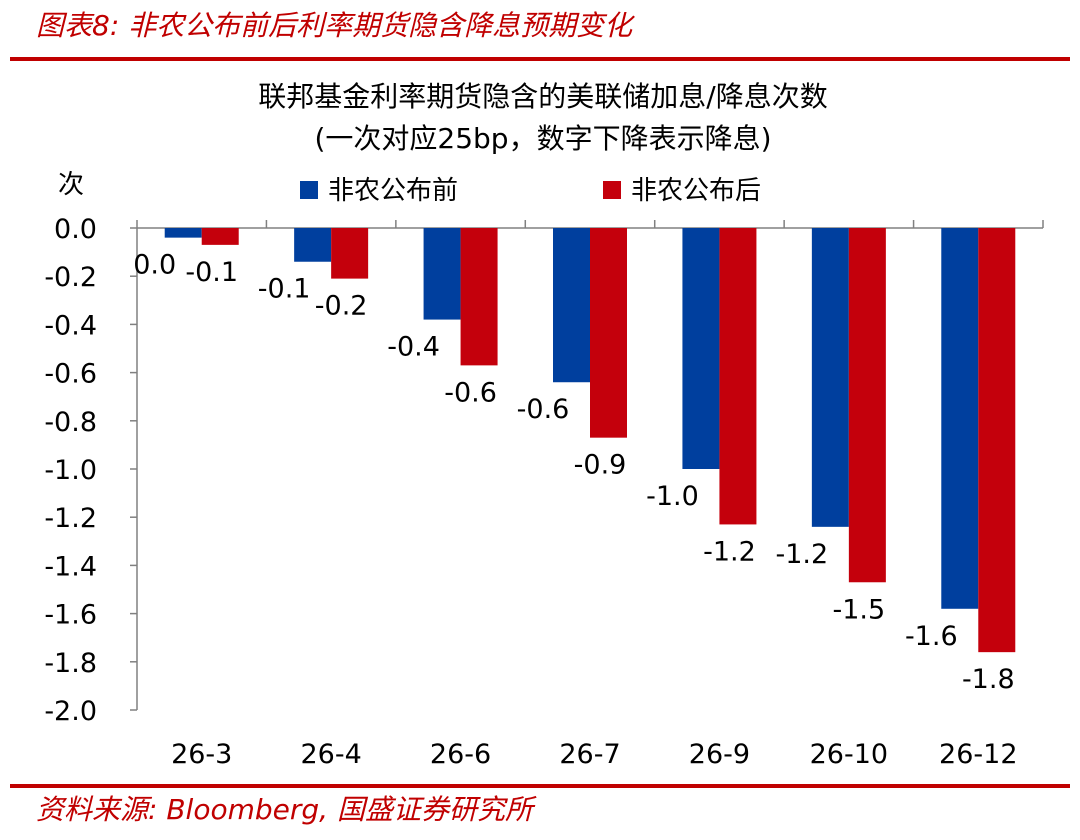 The width and height of the screenshot is (1080, 840). Describe the element at coordinates (334, 25) in the screenshot. I see `figure-title: 图表8: 非农公布前后利率期货隐含降息预期变化` at that location.